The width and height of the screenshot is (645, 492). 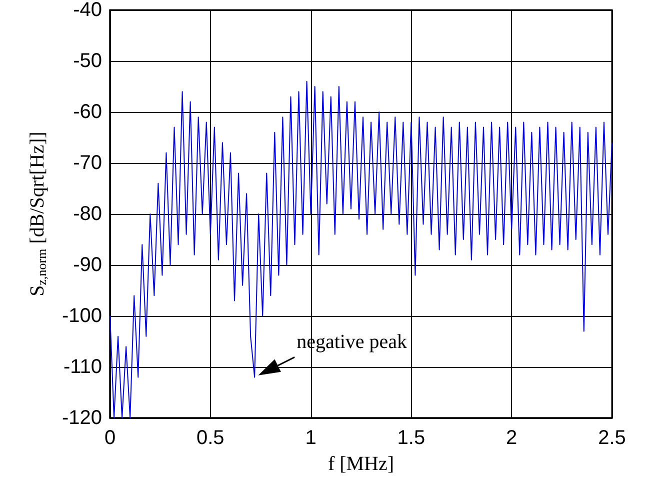 I want to click on y-axis-title: Sz,norm [dB/Sqrt[Hz]], so click(x=37, y=214).